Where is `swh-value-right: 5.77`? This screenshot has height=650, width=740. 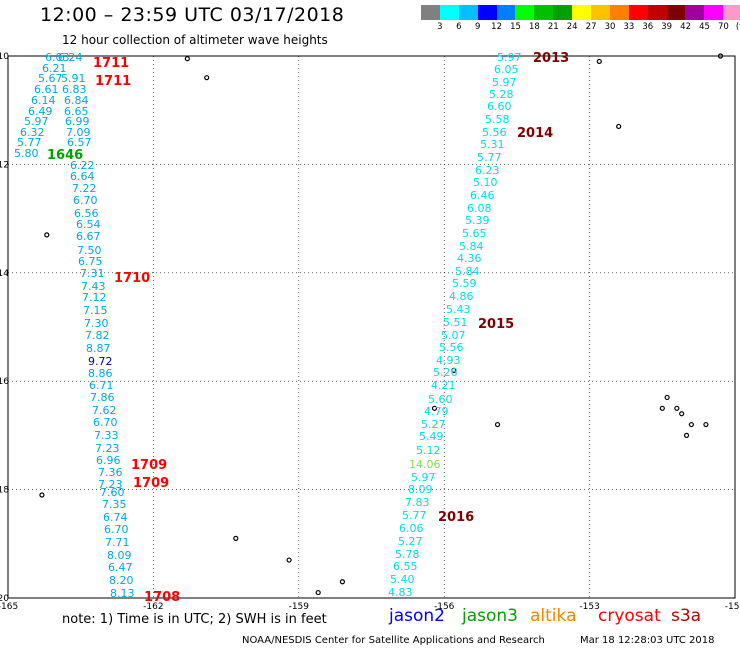 swh-value-right: 5.77 is located at coordinates (489, 157).